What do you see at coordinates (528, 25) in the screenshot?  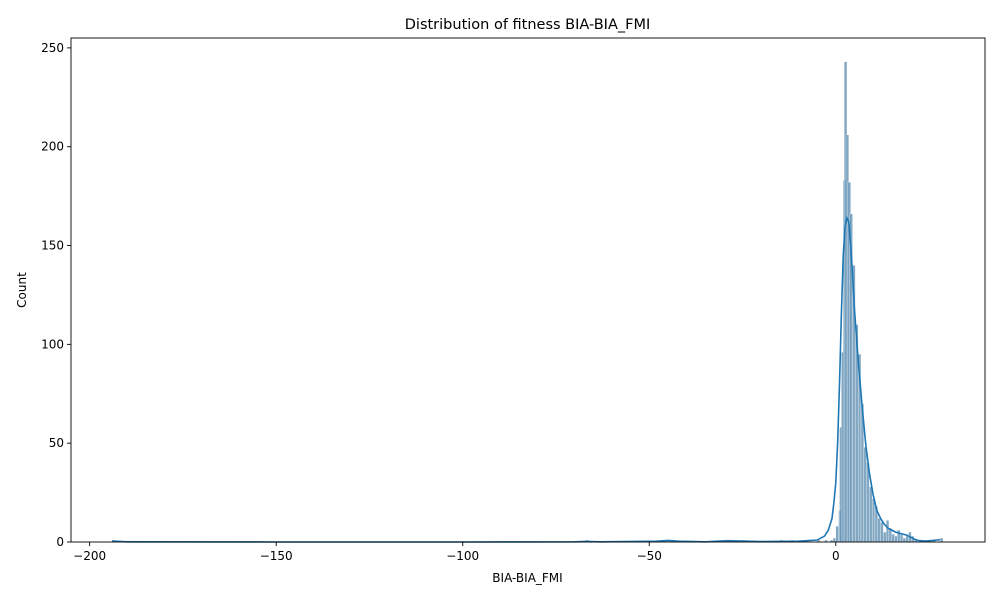 I see `chart-title: Distribution of fitness BIA-BIA_FMI` at bounding box center [528, 25].